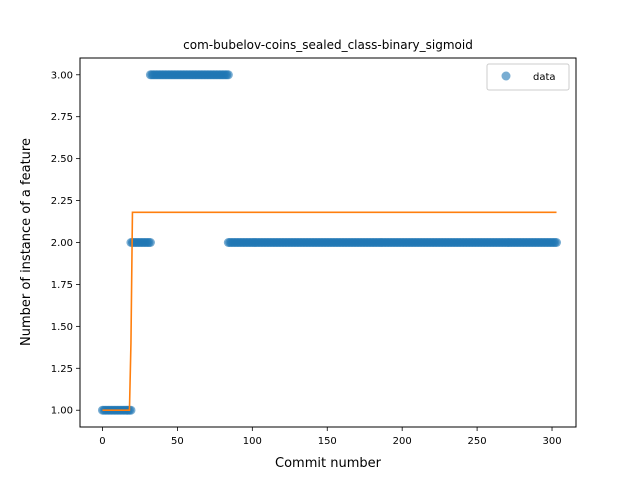 The width and height of the screenshot is (640, 480). Describe the element at coordinates (506, 76) in the screenshot. I see `legend-marker-data` at that location.